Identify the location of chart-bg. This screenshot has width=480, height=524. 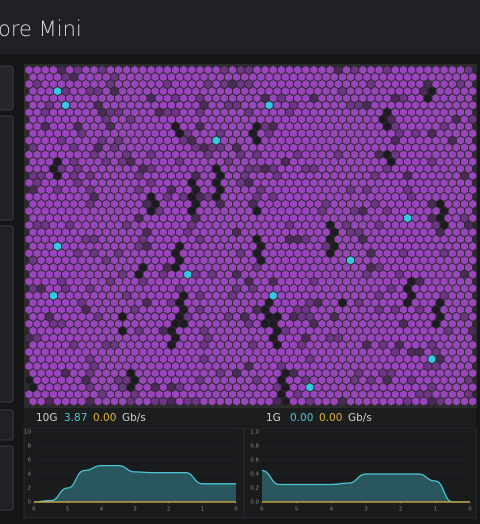
(360, 473).